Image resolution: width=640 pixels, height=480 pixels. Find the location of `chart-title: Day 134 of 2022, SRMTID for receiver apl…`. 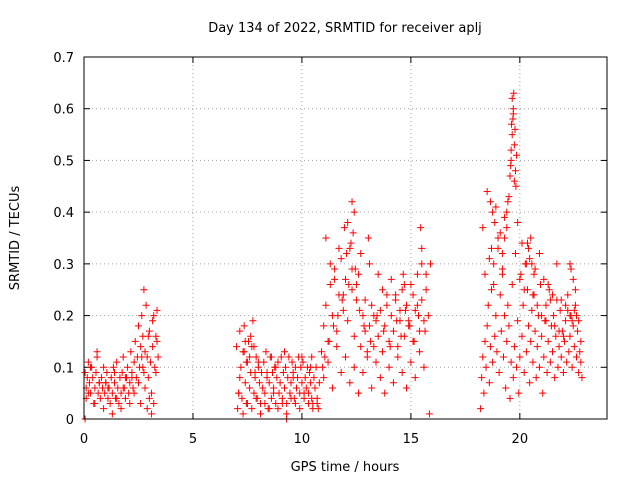

chart-title: Day 134 of 2022, SRMTID for receiver apl… is located at coordinates (345, 28).